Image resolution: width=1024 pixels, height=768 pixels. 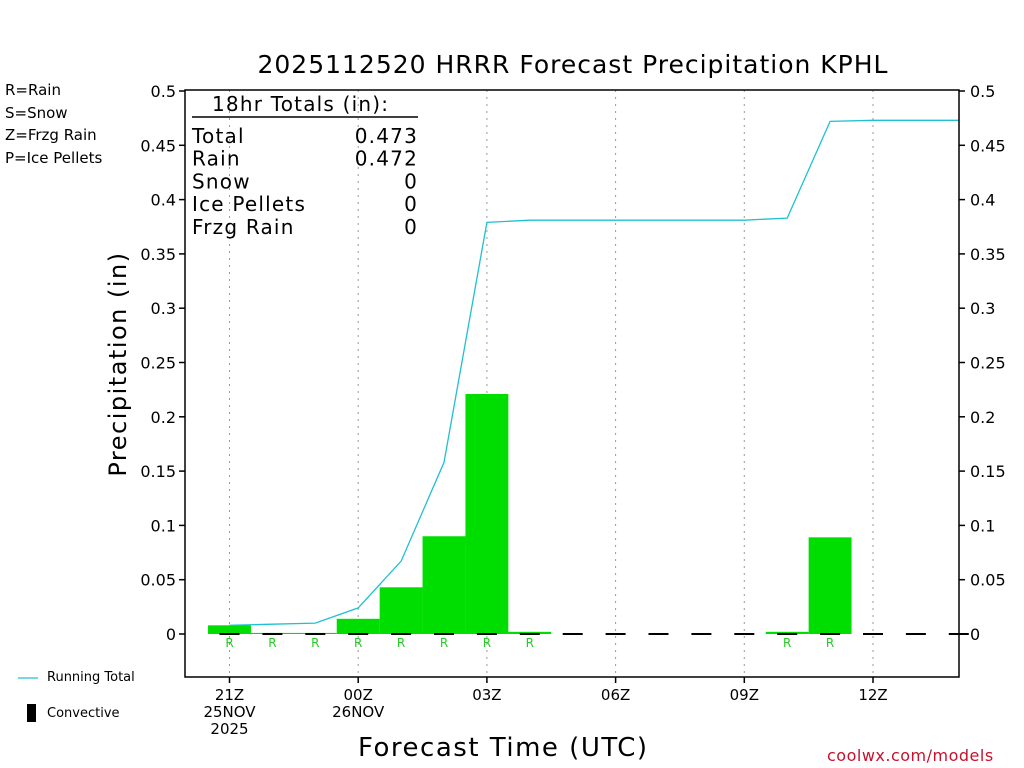 What do you see at coordinates (221, 181) in the screenshot?
I see `totals-row-label: Snow` at bounding box center [221, 181].